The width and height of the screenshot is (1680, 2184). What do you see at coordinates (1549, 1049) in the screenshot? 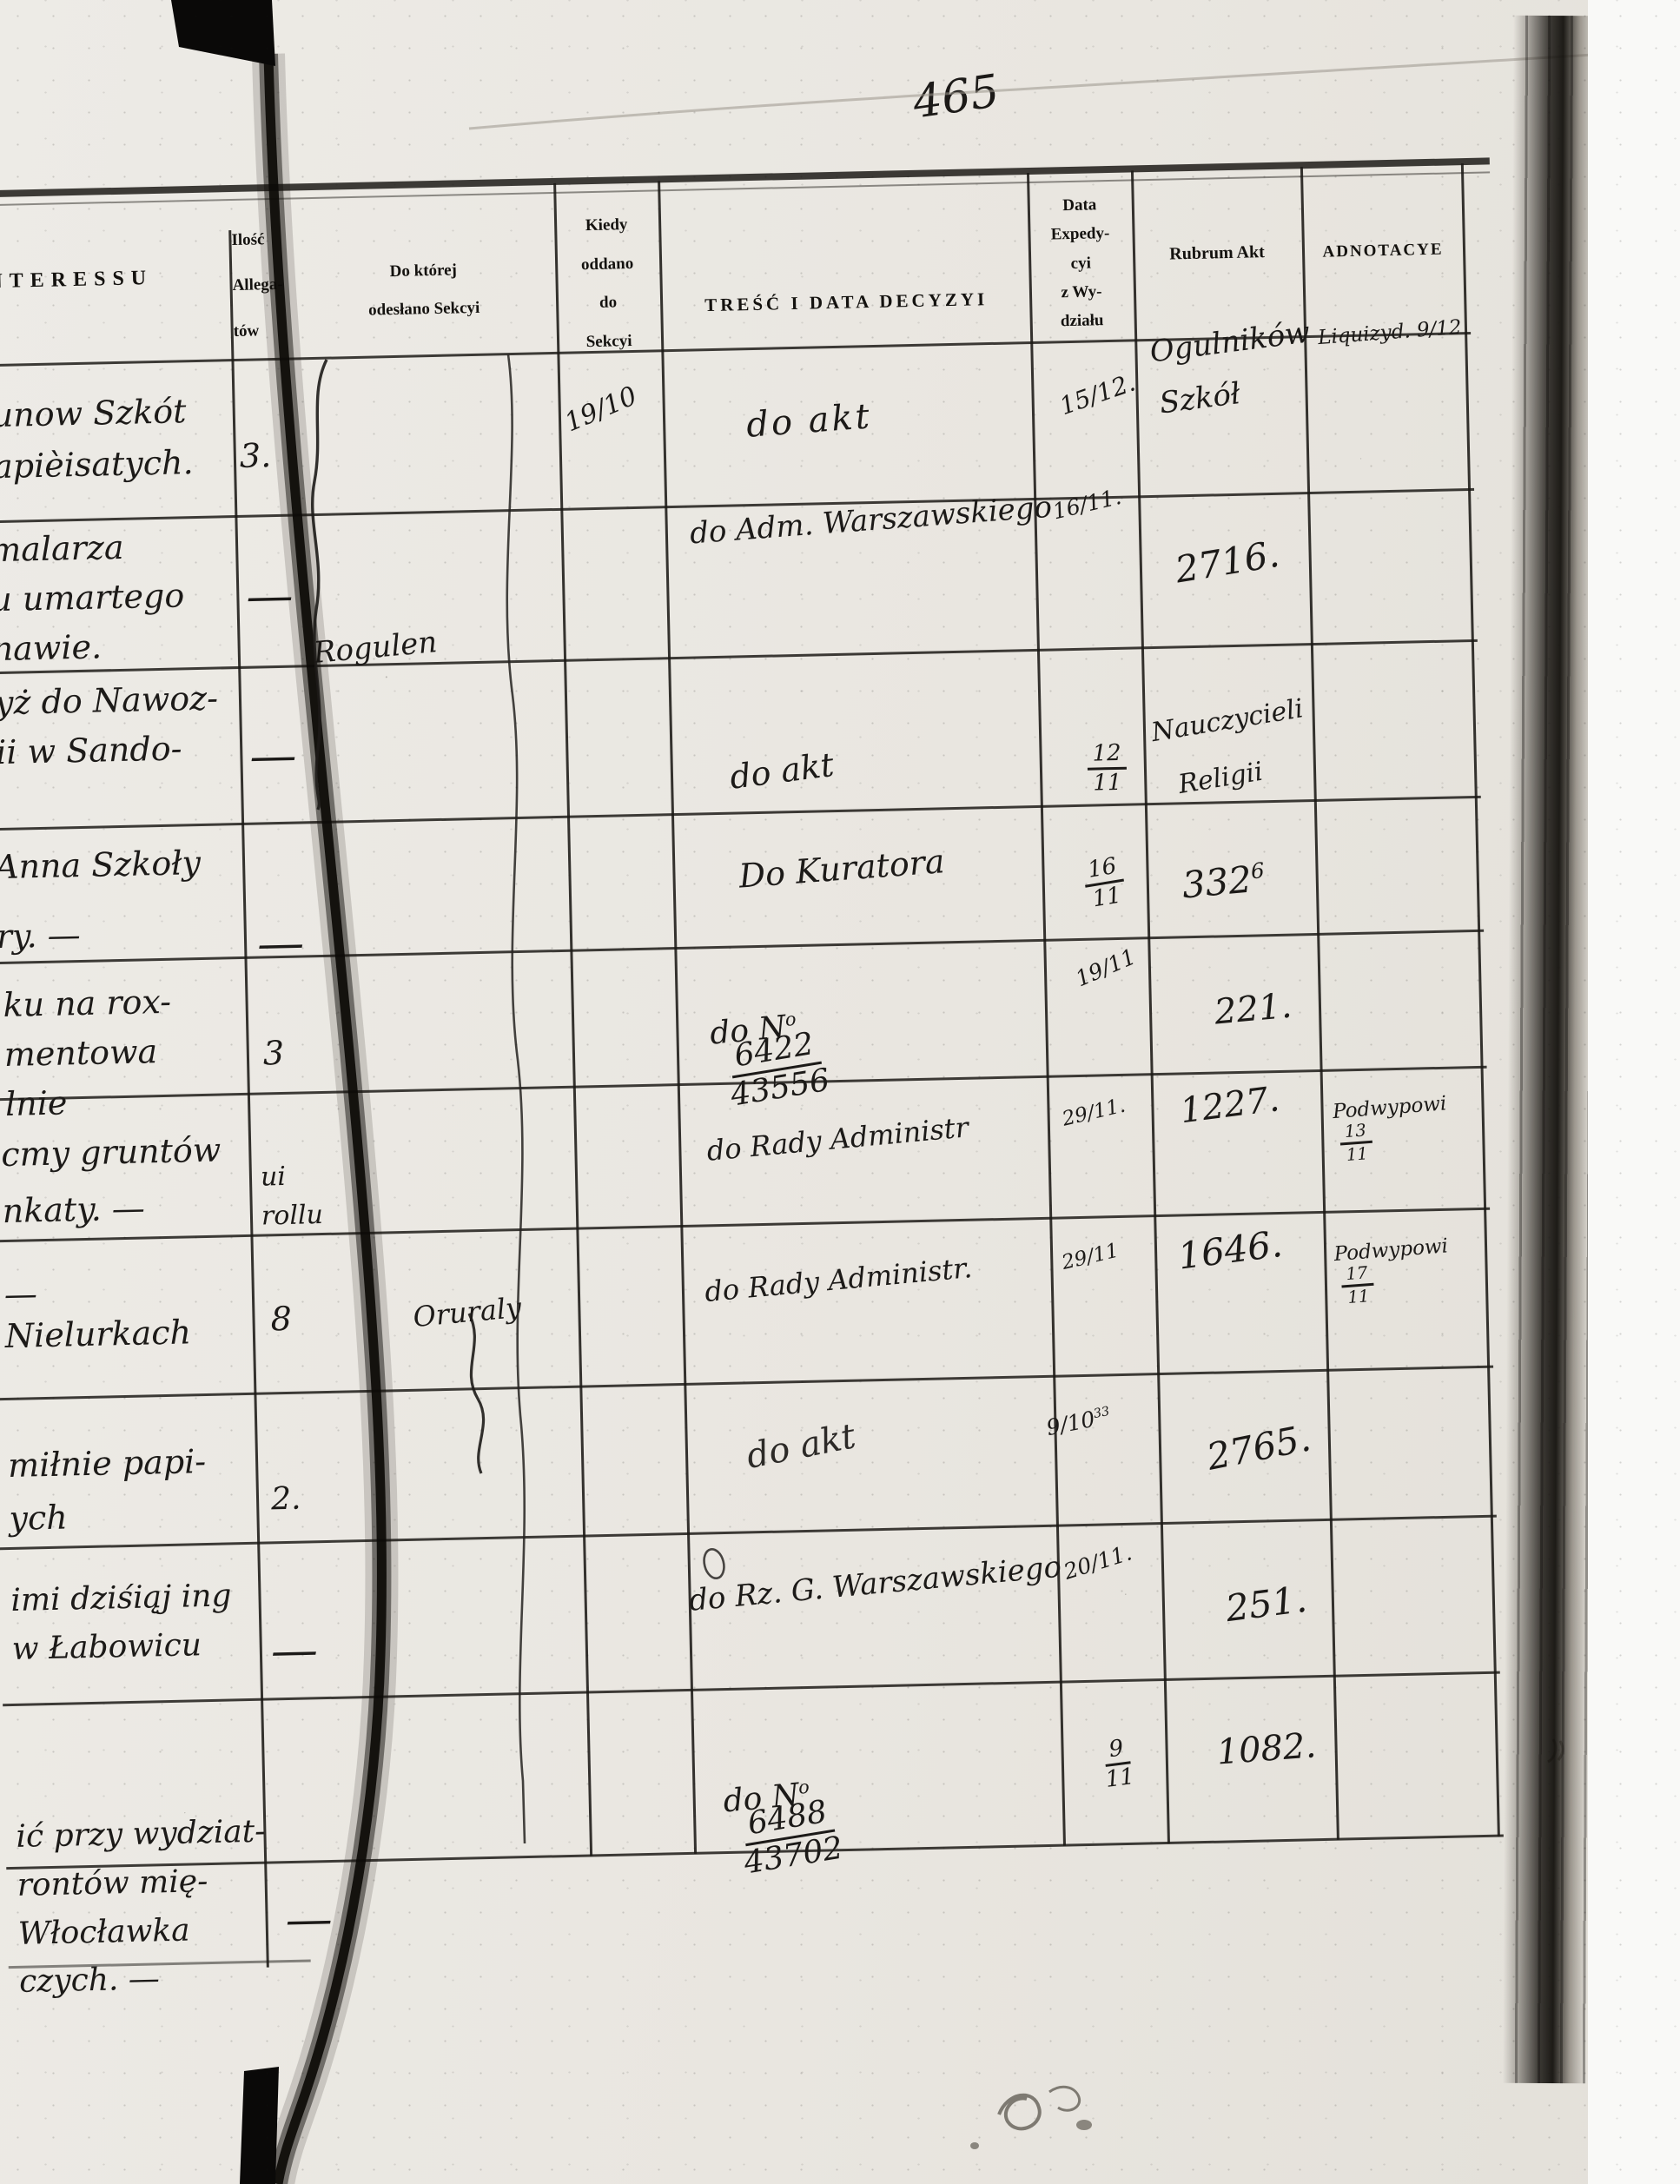
I see `page-edge-shadow` at bounding box center [1549, 1049].